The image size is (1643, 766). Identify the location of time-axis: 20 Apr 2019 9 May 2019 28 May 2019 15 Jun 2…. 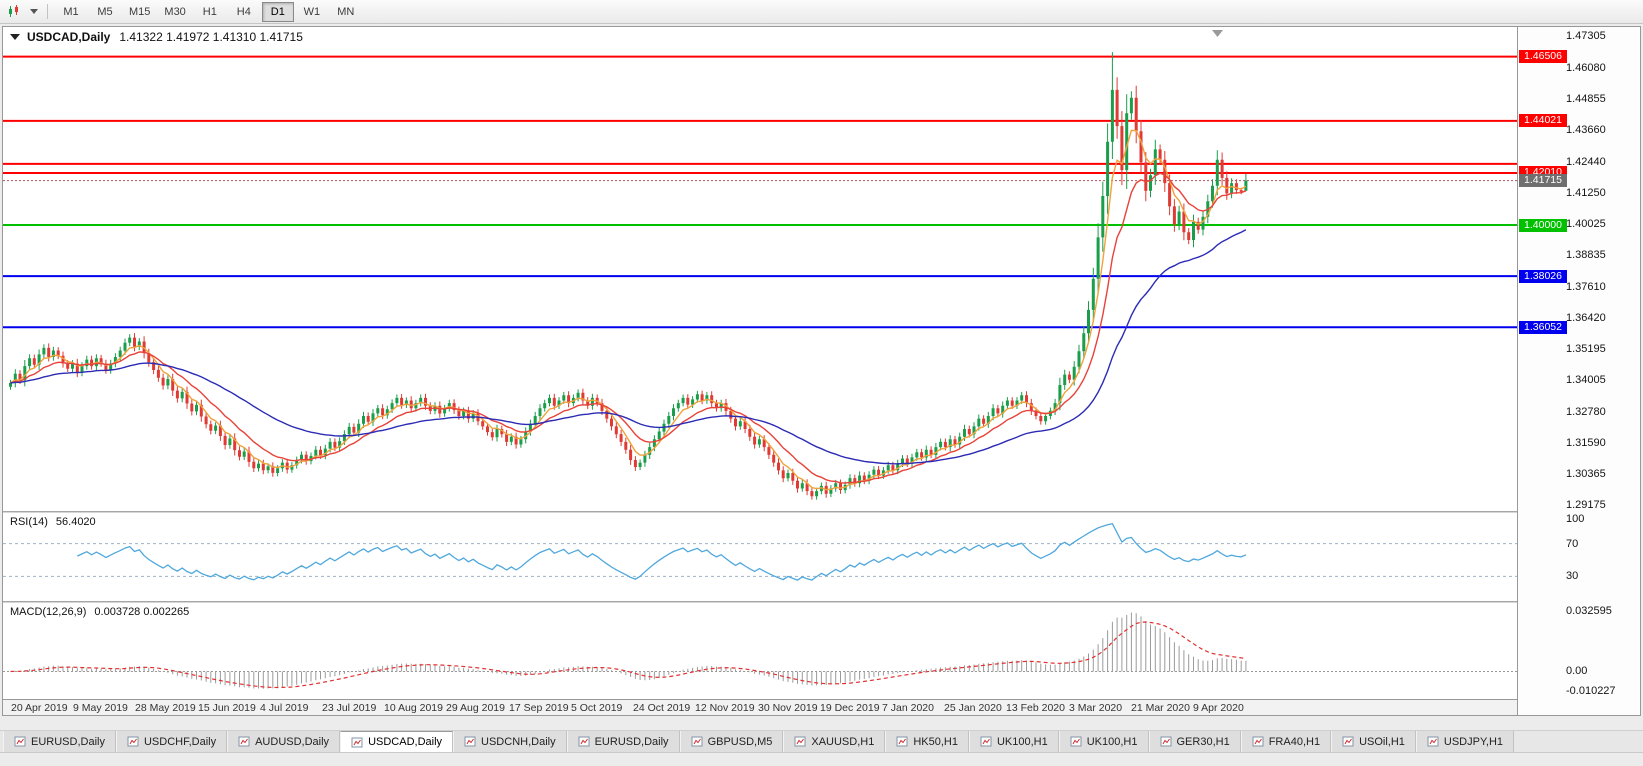
(821, 707).